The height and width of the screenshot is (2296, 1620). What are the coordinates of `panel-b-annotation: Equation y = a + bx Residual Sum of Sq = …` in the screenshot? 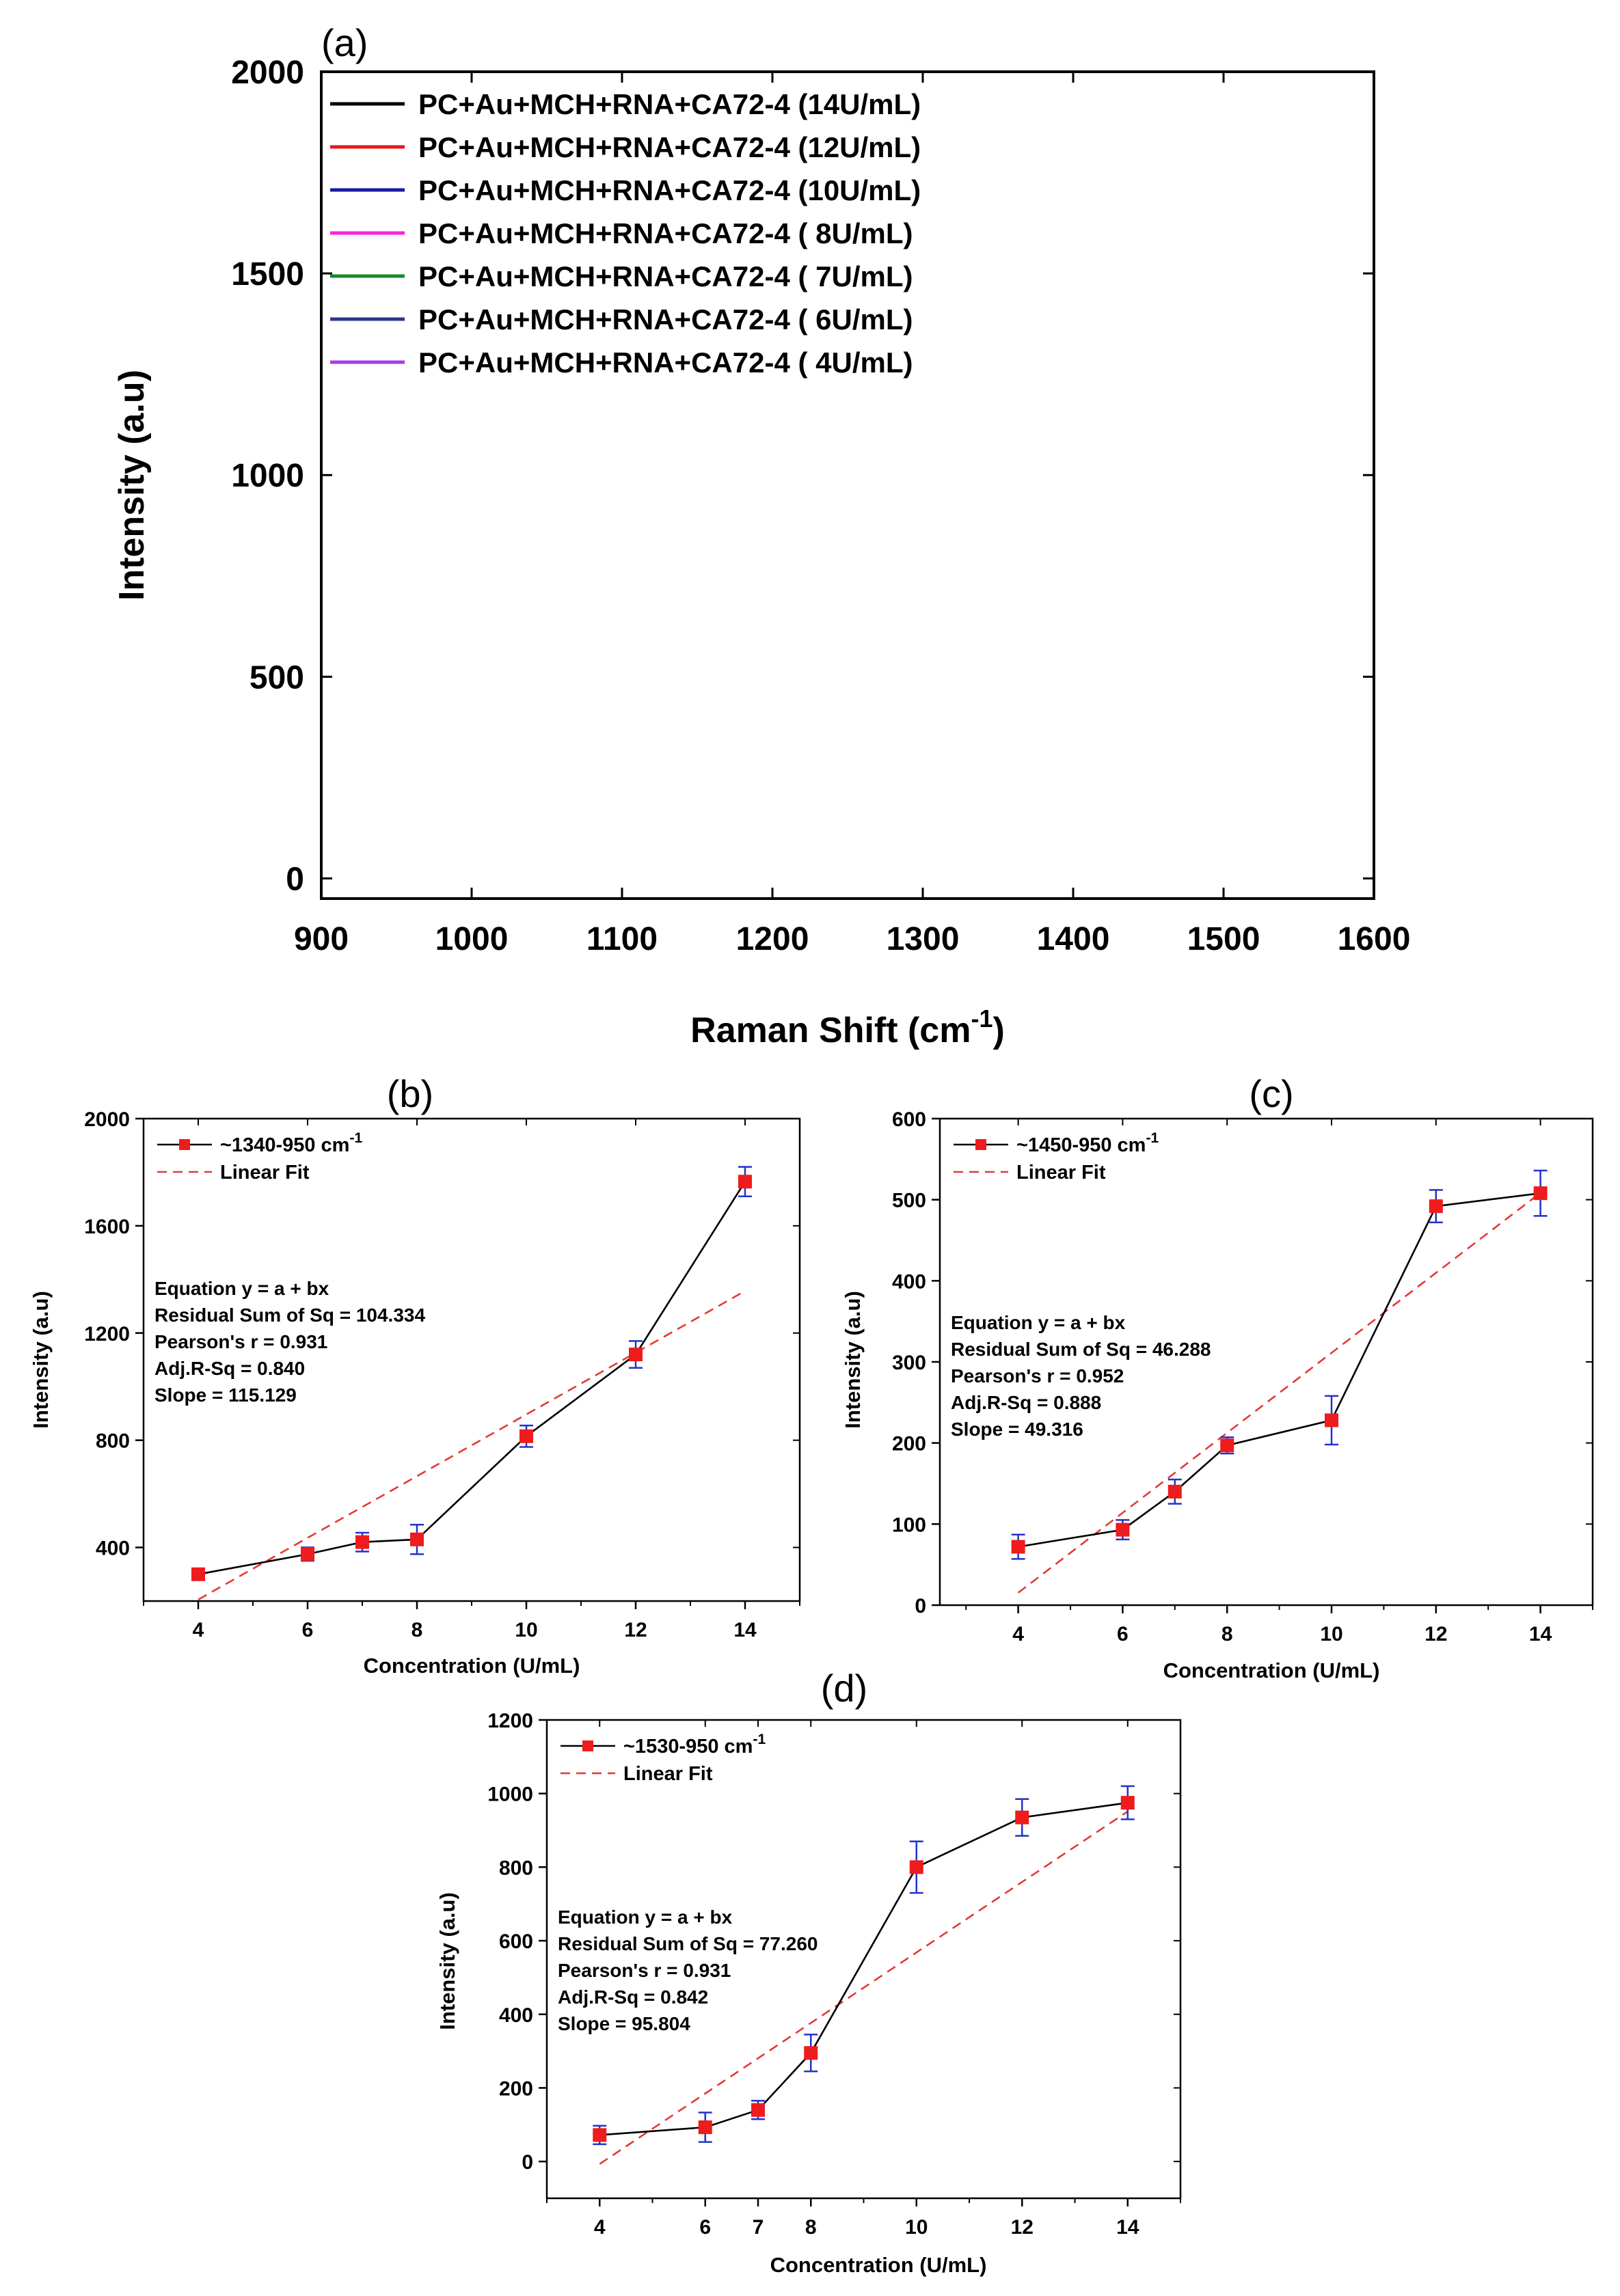 It's located at (289, 1342).